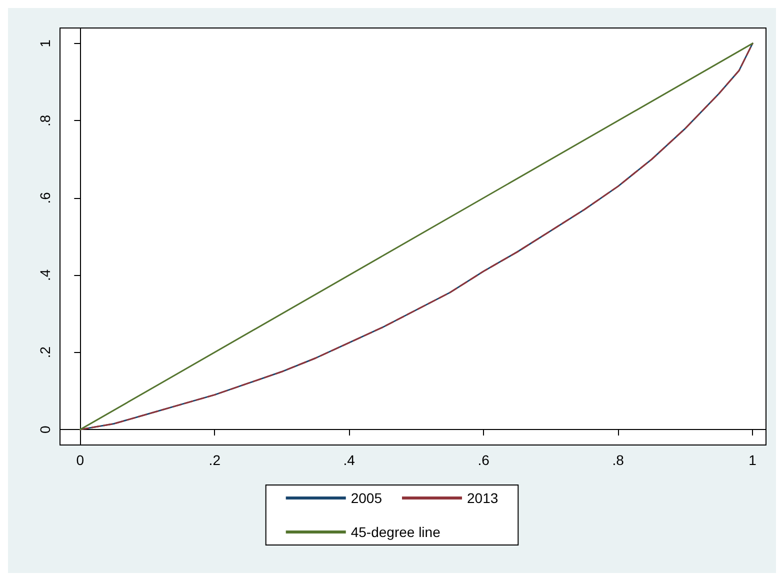  What do you see at coordinates (45, 198) in the screenshot?
I see `y-tick-label: .6` at bounding box center [45, 198].